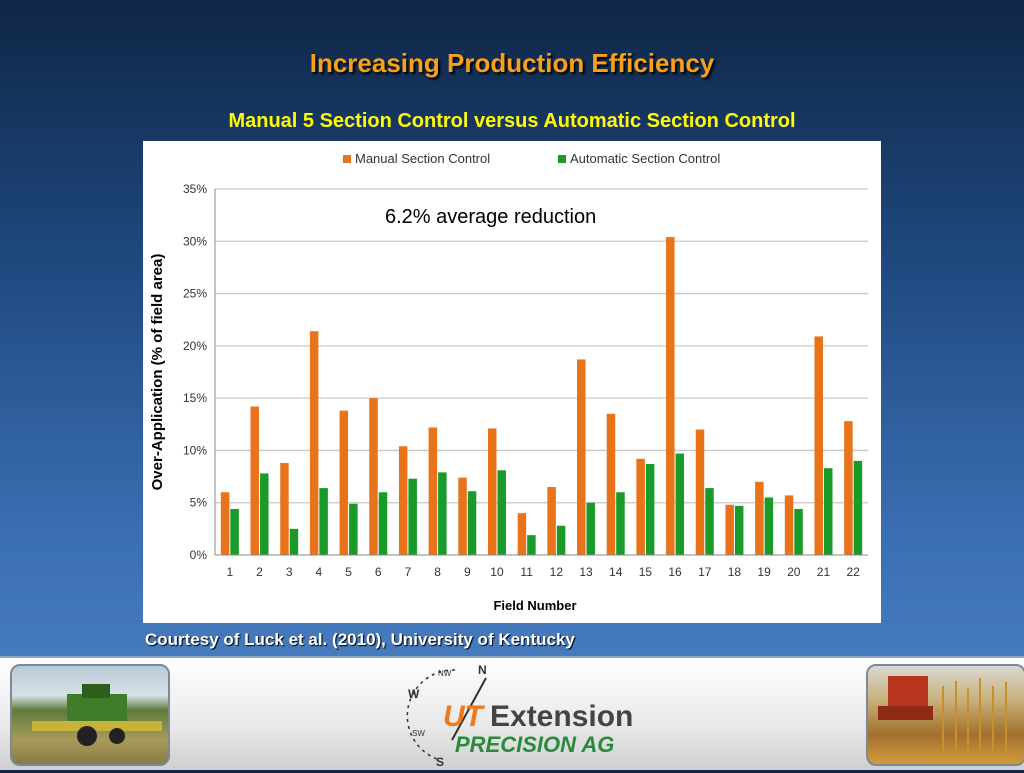 The image size is (1024, 773). I want to click on compass-w: W, so click(414, 694).